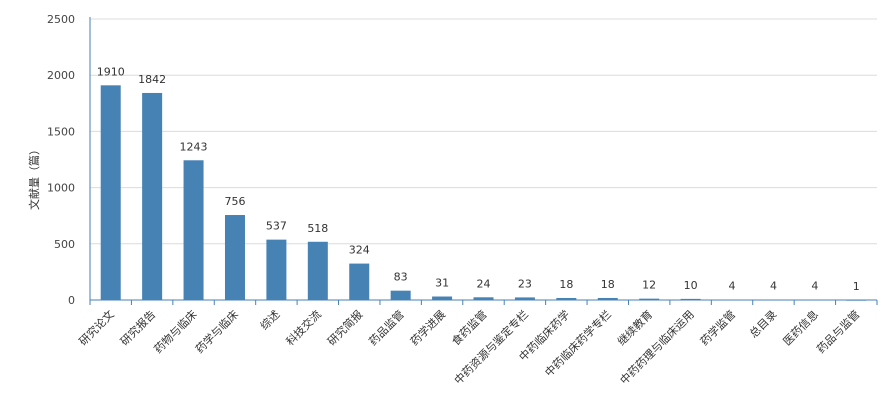  What do you see at coordinates (34, 177) in the screenshot?
I see `y-axis-label: 文献量（篇）` at bounding box center [34, 177].